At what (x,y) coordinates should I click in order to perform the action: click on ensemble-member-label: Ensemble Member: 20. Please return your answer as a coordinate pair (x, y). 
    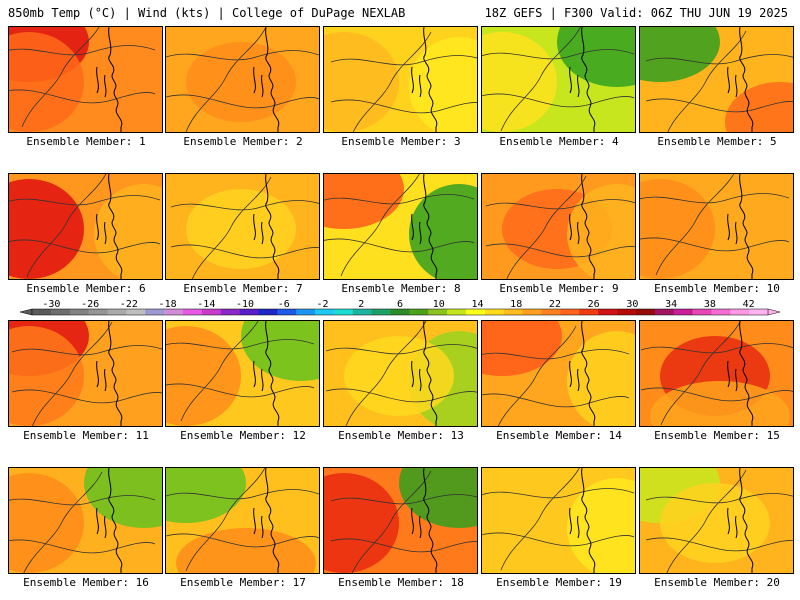
    Looking at the image, I should click on (717, 582).